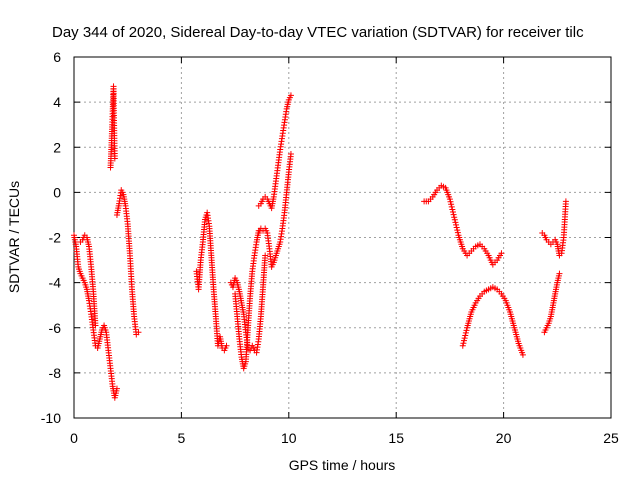 This screenshot has height=480, width=640. I want to click on y-tick-label: -6, so click(55, 328).